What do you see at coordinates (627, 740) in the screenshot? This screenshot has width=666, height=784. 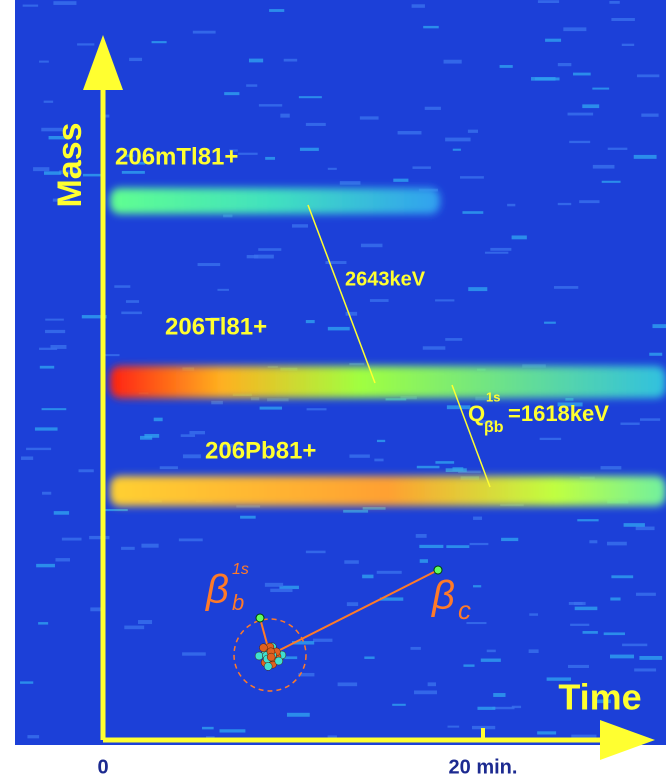 I see `x-arrow` at bounding box center [627, 740].